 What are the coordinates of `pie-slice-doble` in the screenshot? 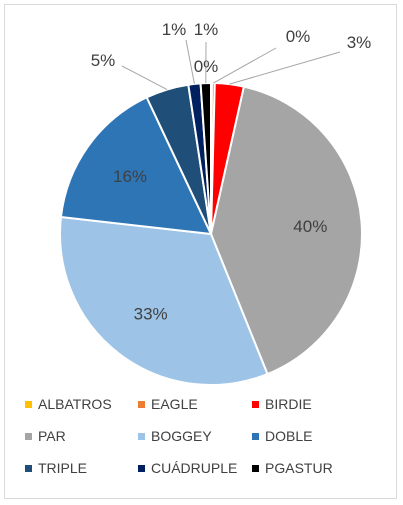 It's located at (136, 166).